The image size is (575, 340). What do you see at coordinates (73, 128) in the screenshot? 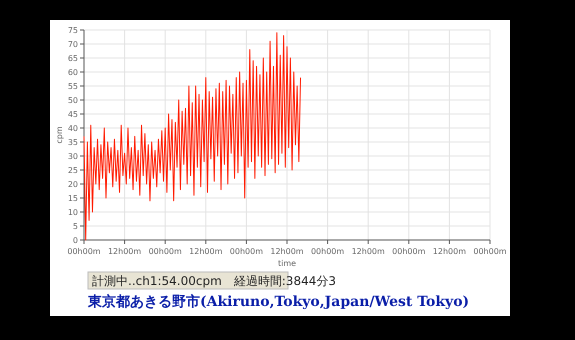
I see `y-tick-label: 40` at bounding box center [73, 128].